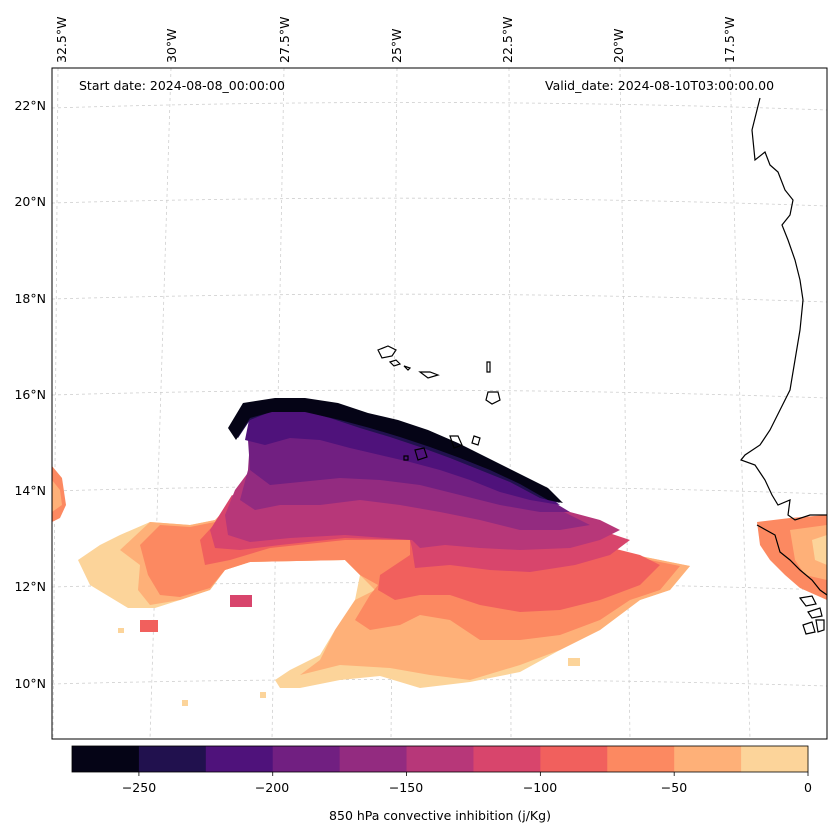 Image resolution: width=837 pixels, height=836 pixels. What do you see at coordinates (618, 45) in the screenshot?
I see `lon-tick-20w: 20°W` at bounding box center [618, 45].